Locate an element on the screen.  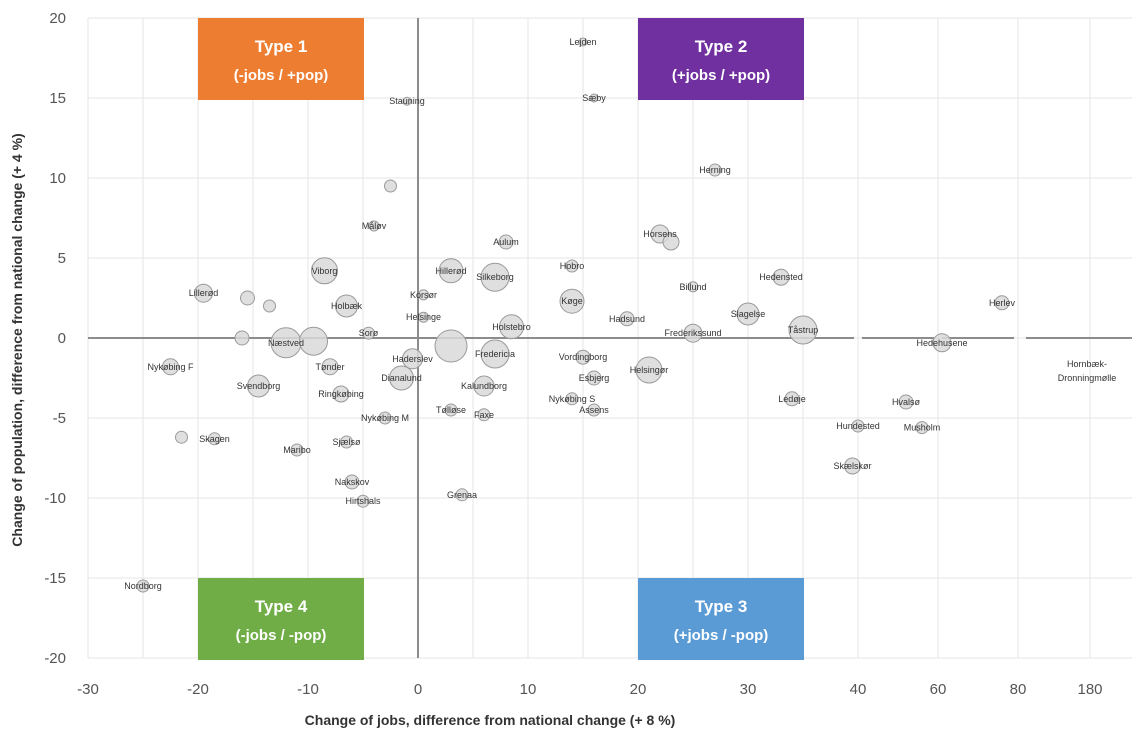
y-tick-label: -20 is located at coordinates (55, 658).